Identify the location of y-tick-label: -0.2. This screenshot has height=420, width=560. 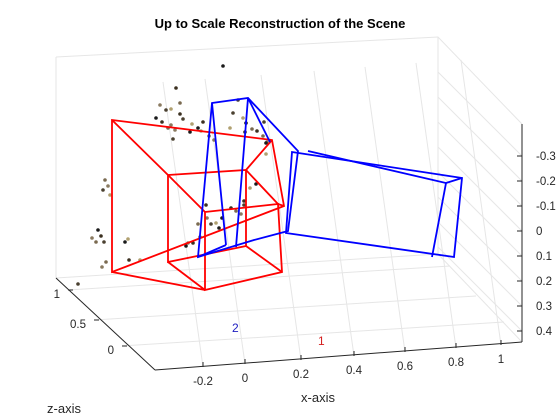
(546, 182).